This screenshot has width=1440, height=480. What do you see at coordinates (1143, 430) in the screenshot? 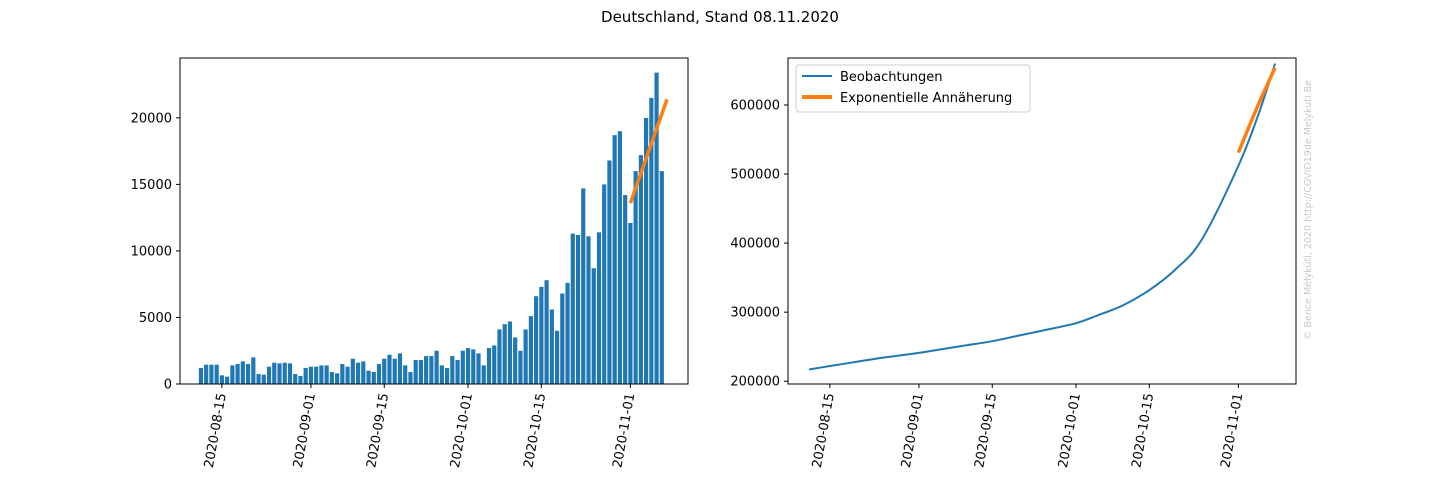
I see `line-chart-x-tick-label: 2020-10-15` at bounding box center [1143, 430].